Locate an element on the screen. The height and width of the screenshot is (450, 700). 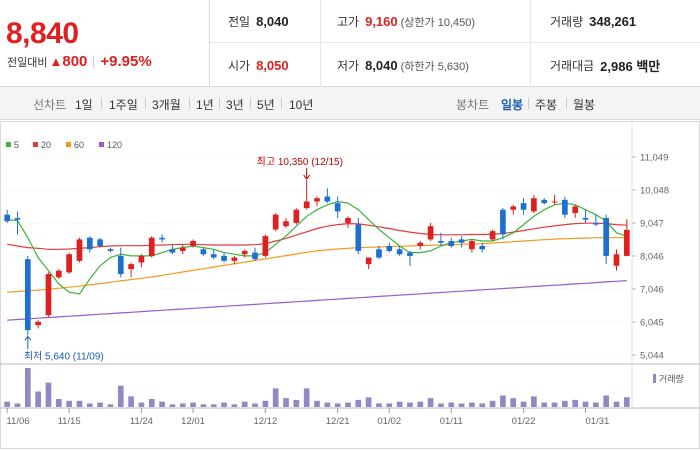
period-3y-button: 3년 is located at coordinates (235, 105).